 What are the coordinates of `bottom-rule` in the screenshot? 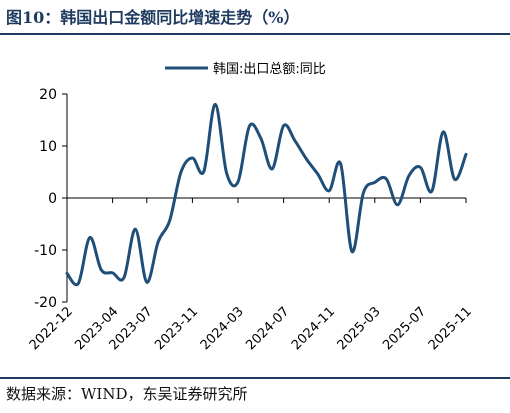 It's located at (255, 378).